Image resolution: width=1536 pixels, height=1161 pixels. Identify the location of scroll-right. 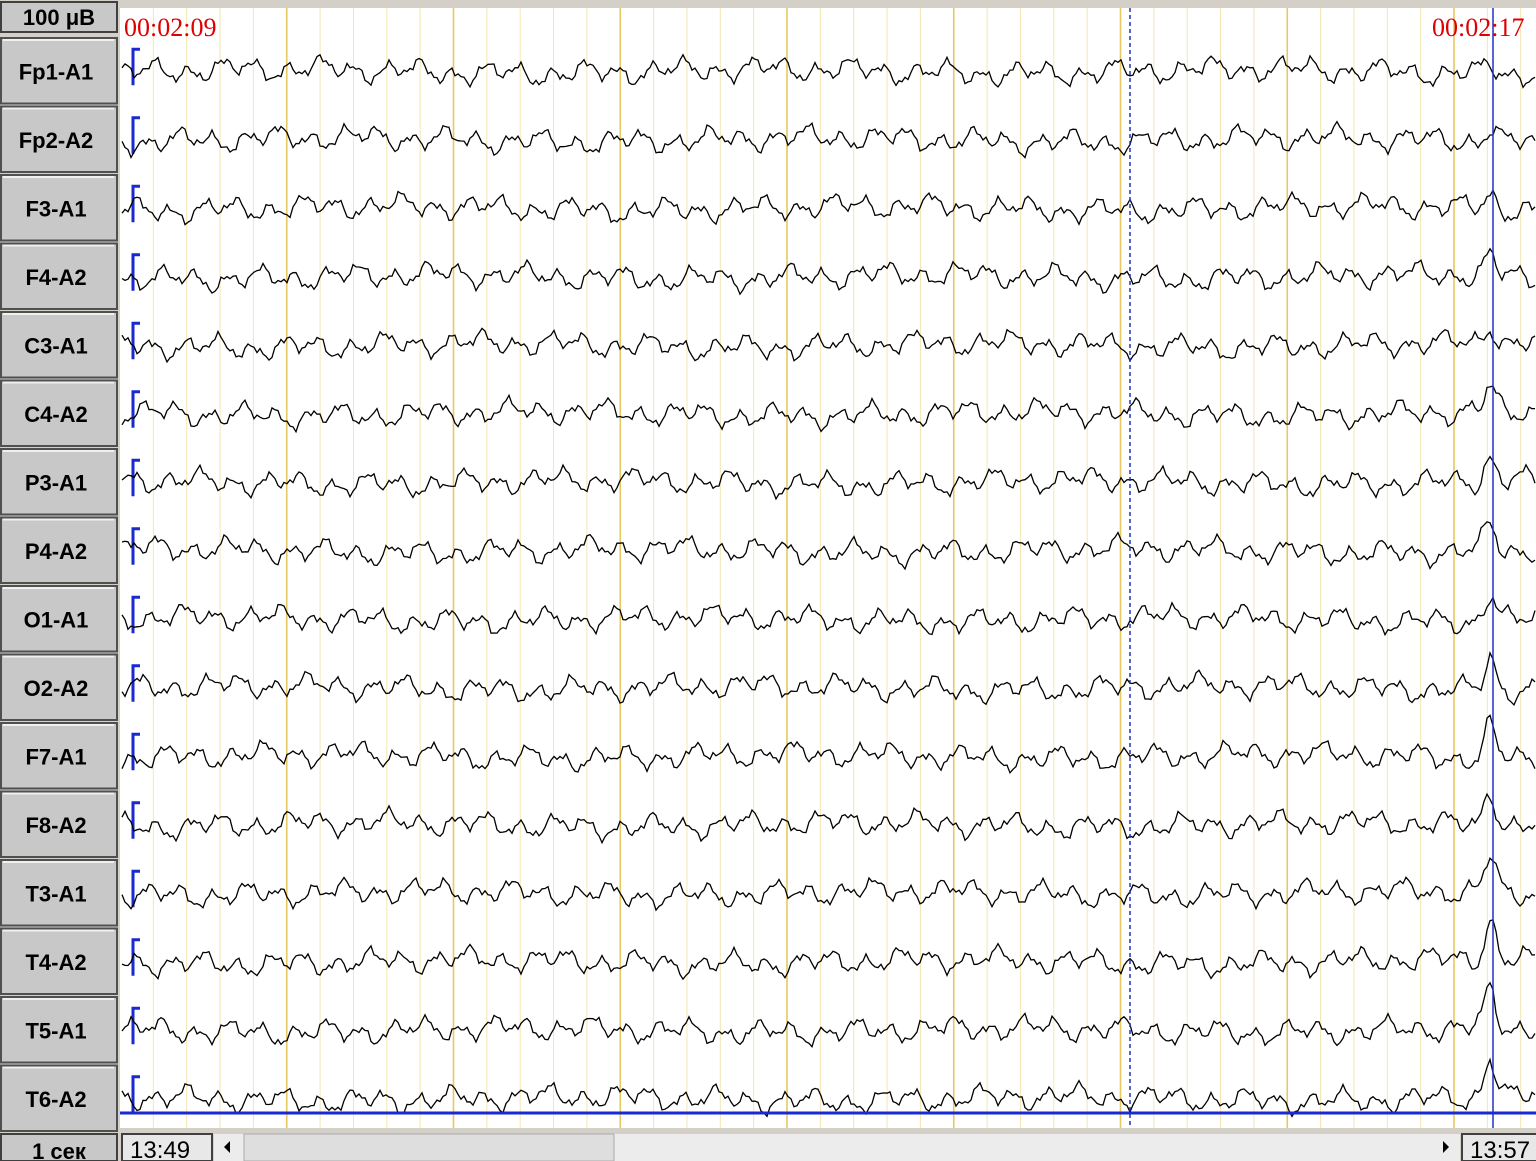
(1446, 1147).